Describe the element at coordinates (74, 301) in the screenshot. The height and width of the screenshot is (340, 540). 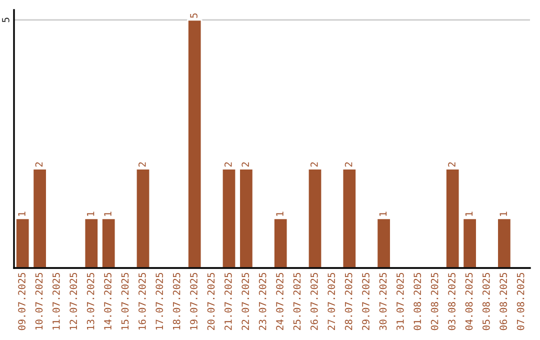
I see `x-tick-label: 12.07.2025` at that location.